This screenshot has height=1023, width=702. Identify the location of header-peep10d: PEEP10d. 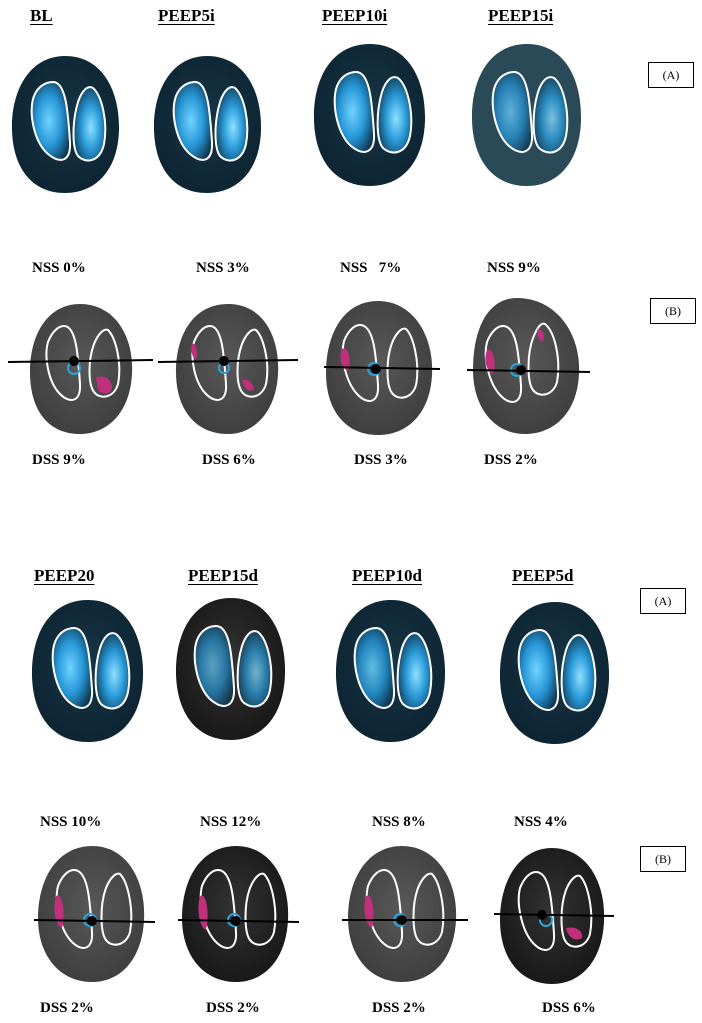
(387, 575).